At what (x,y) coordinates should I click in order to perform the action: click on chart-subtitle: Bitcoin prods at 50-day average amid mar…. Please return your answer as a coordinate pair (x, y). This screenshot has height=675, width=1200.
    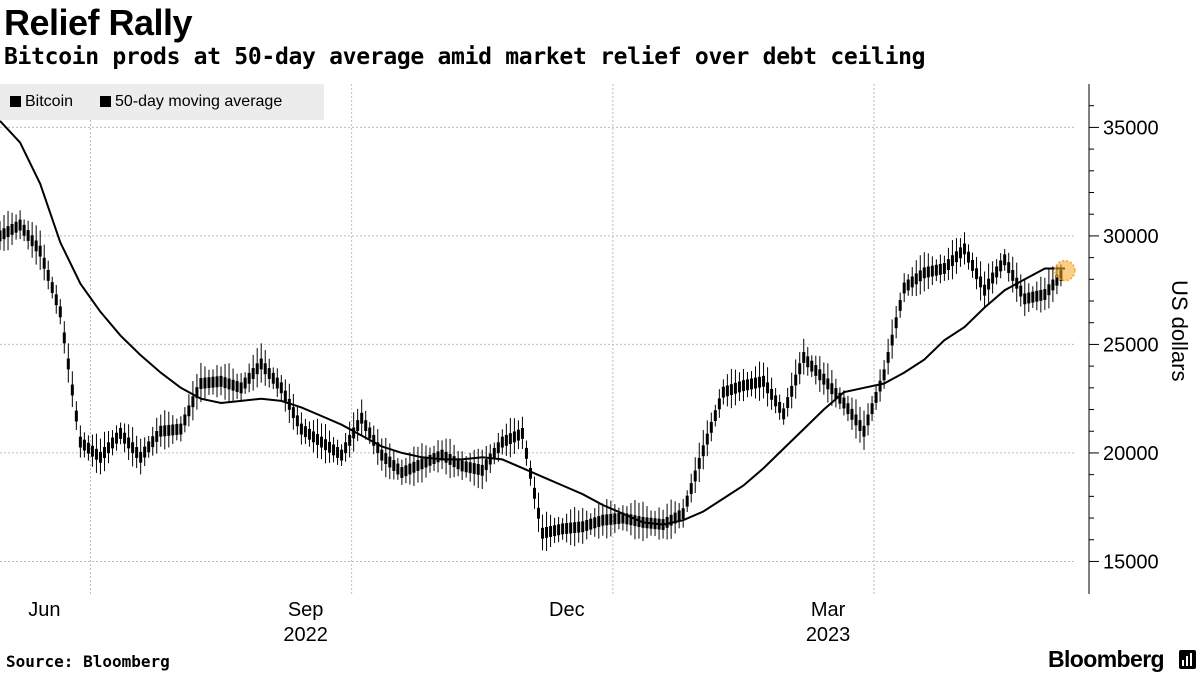
    Looking at the image, I should click on (465, 57).